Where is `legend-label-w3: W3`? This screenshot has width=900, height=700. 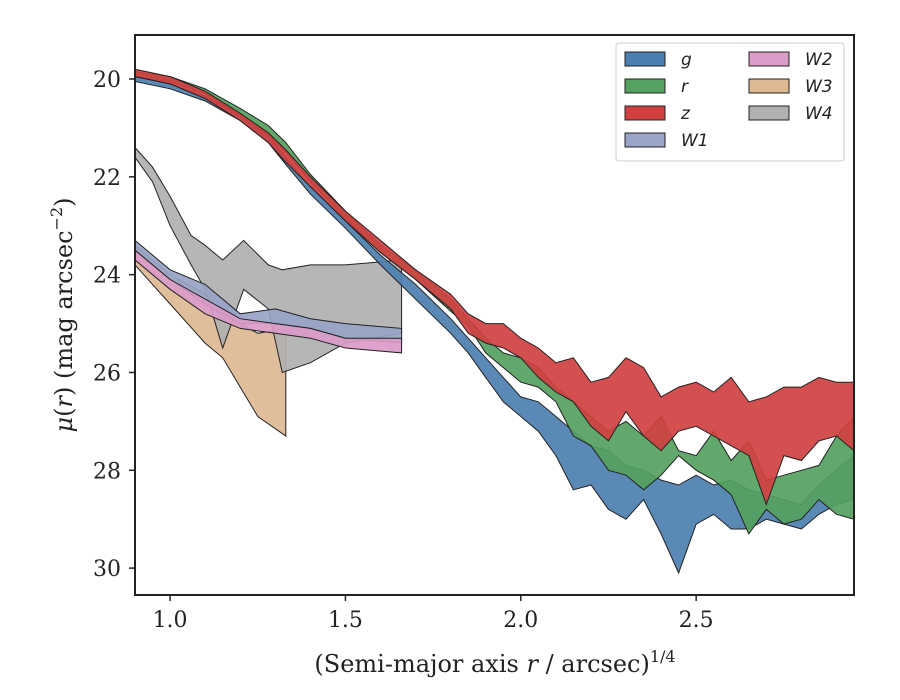
legend-label-w3: W3 is located at coordinates (819, 87).